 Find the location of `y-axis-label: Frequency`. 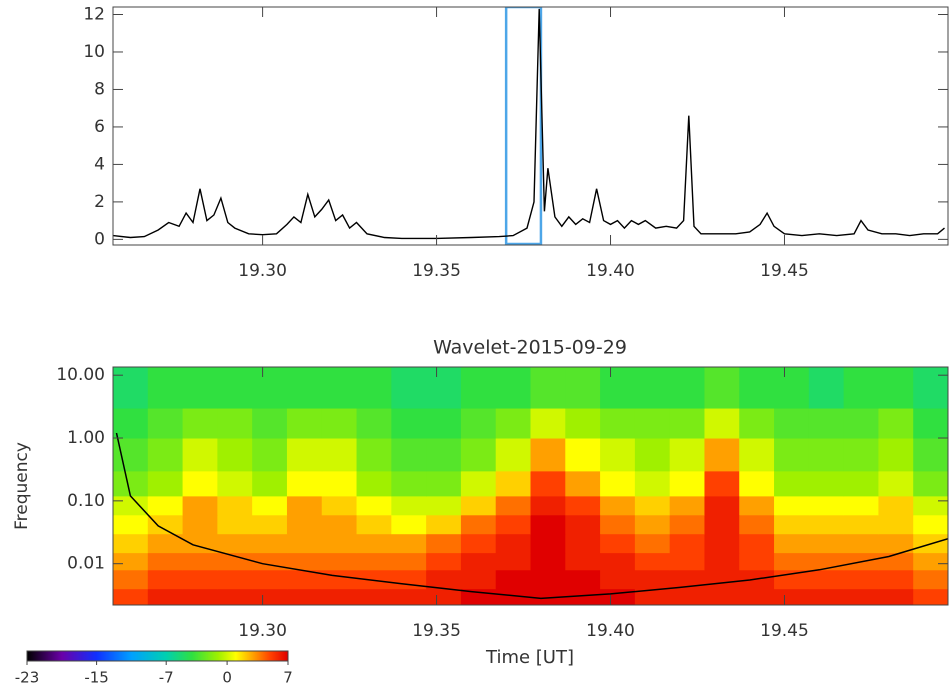

y-axis-label: Frequency is located at coordinates (22, 486).